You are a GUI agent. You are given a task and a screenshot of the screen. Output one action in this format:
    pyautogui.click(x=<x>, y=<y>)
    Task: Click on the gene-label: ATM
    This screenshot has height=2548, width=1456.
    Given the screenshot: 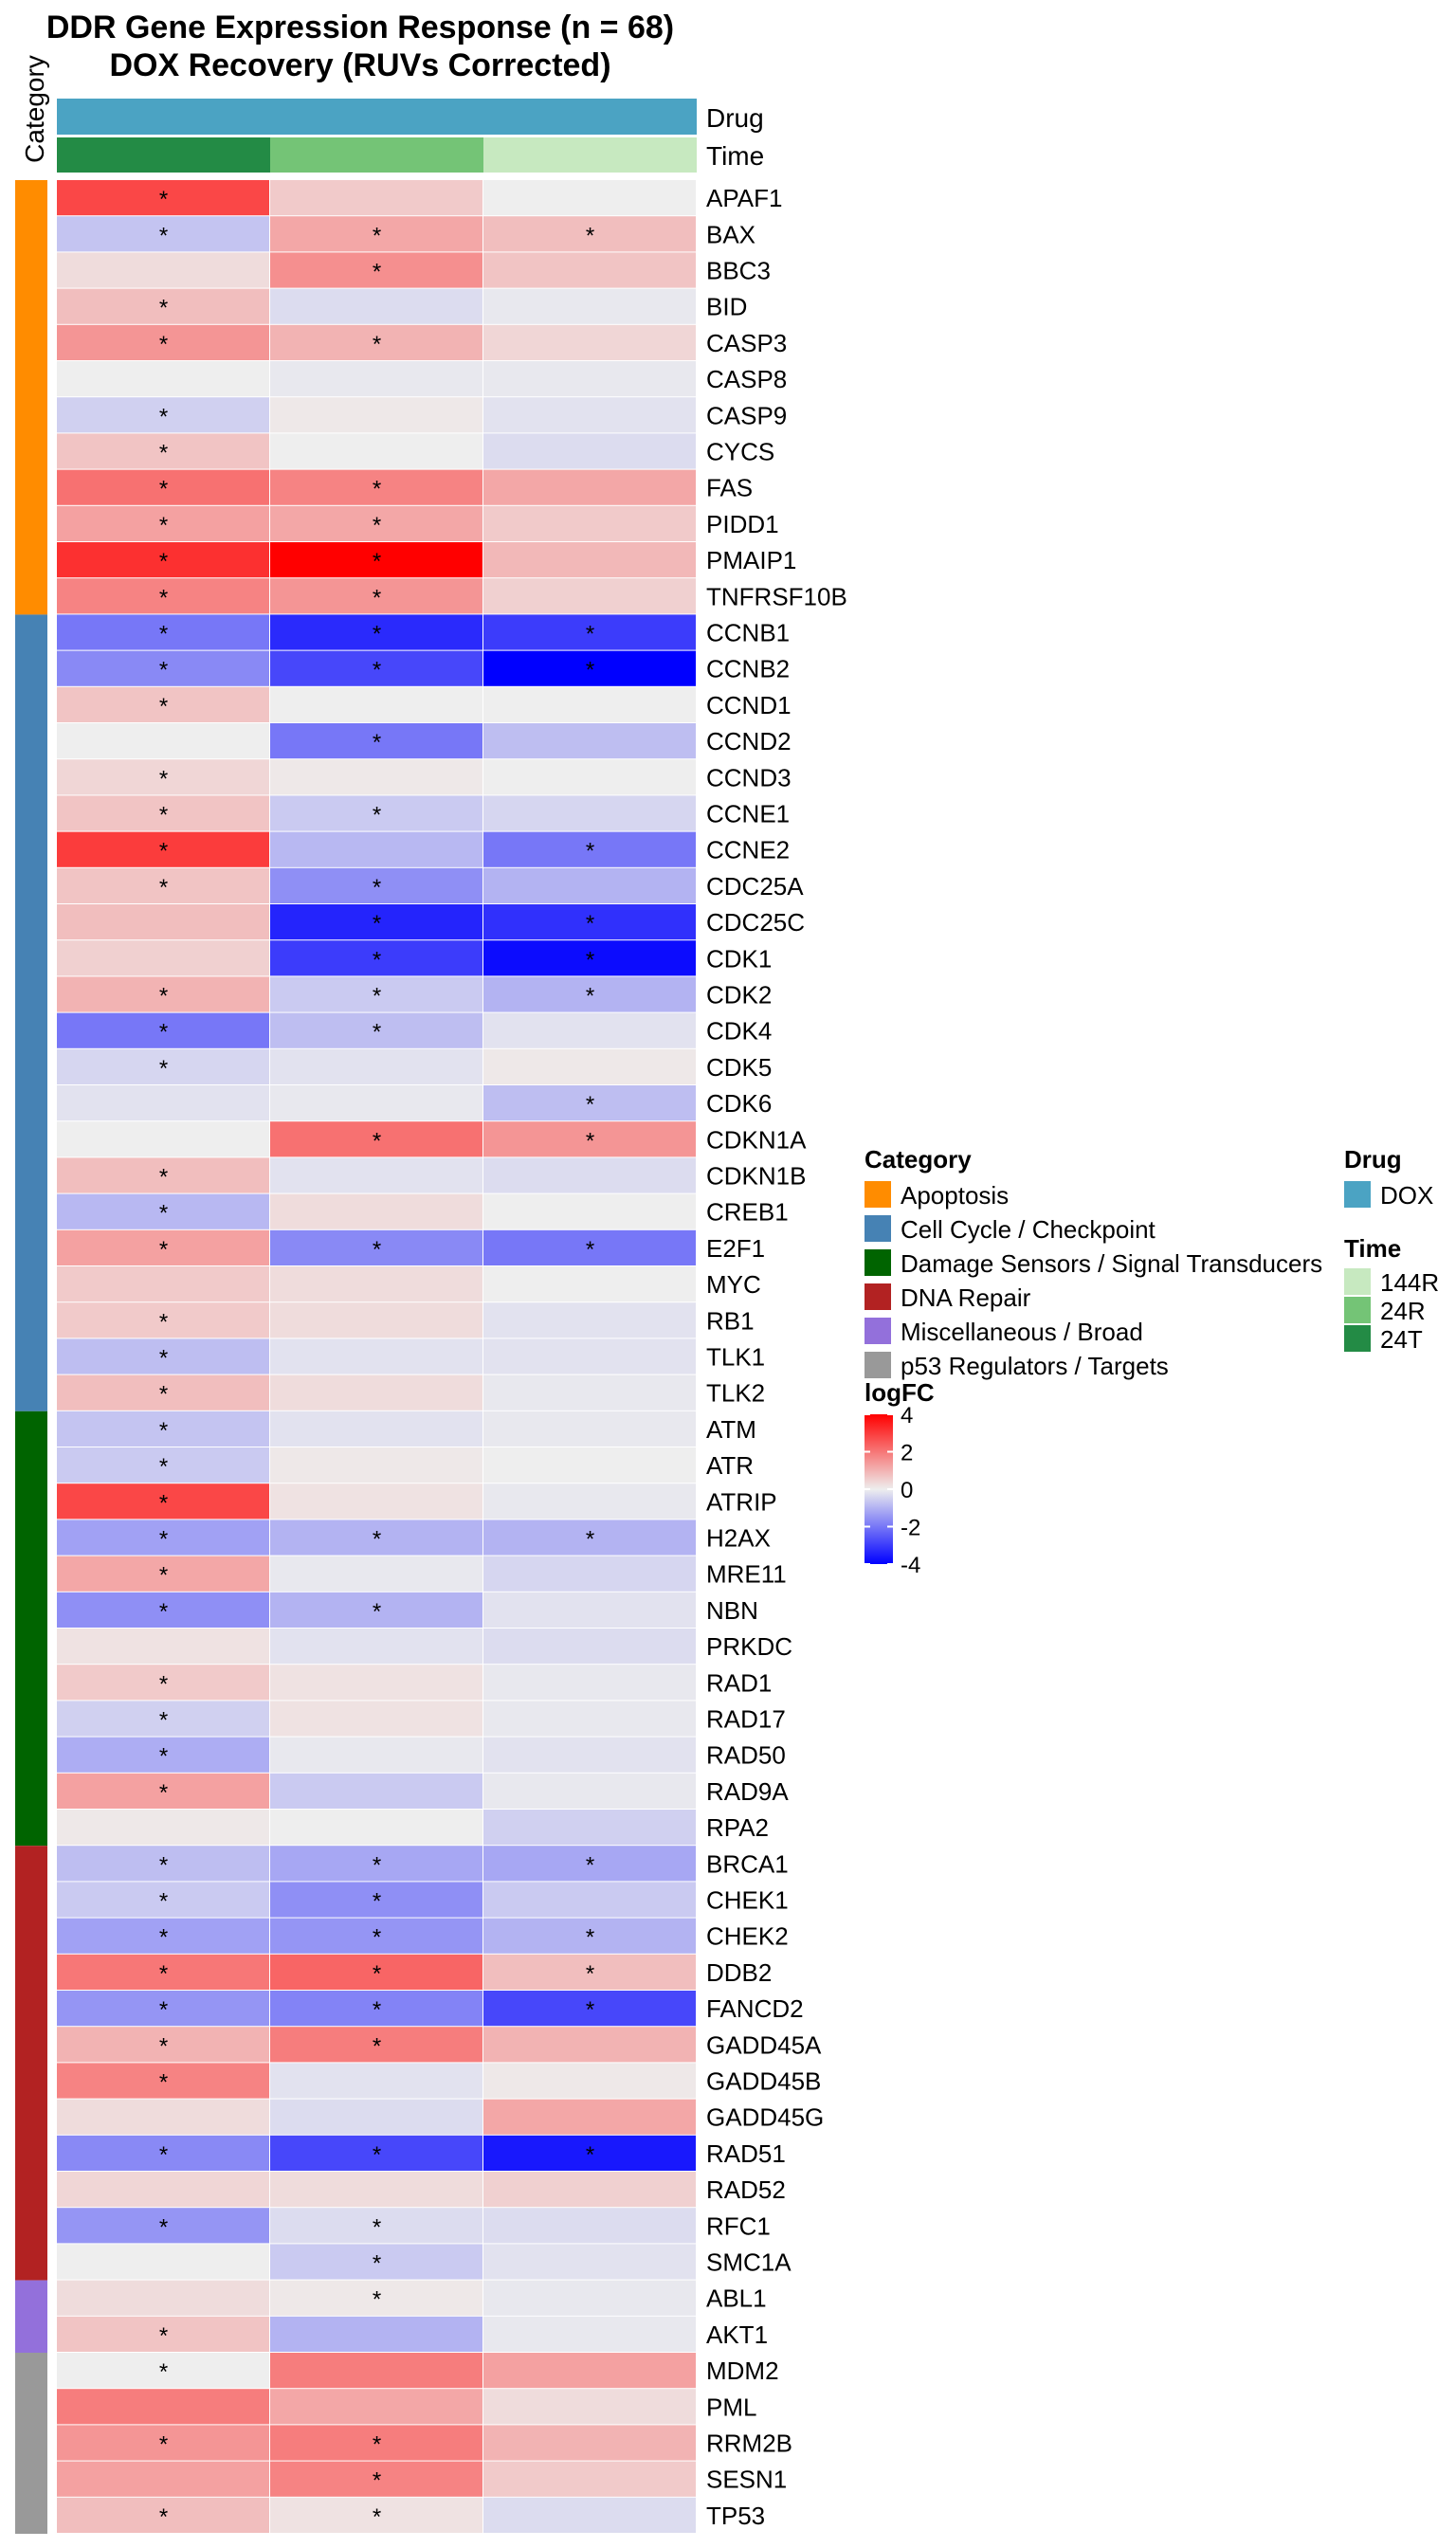 What is the action you would take?
    pyautogui.click(x=731, y=1429)
    